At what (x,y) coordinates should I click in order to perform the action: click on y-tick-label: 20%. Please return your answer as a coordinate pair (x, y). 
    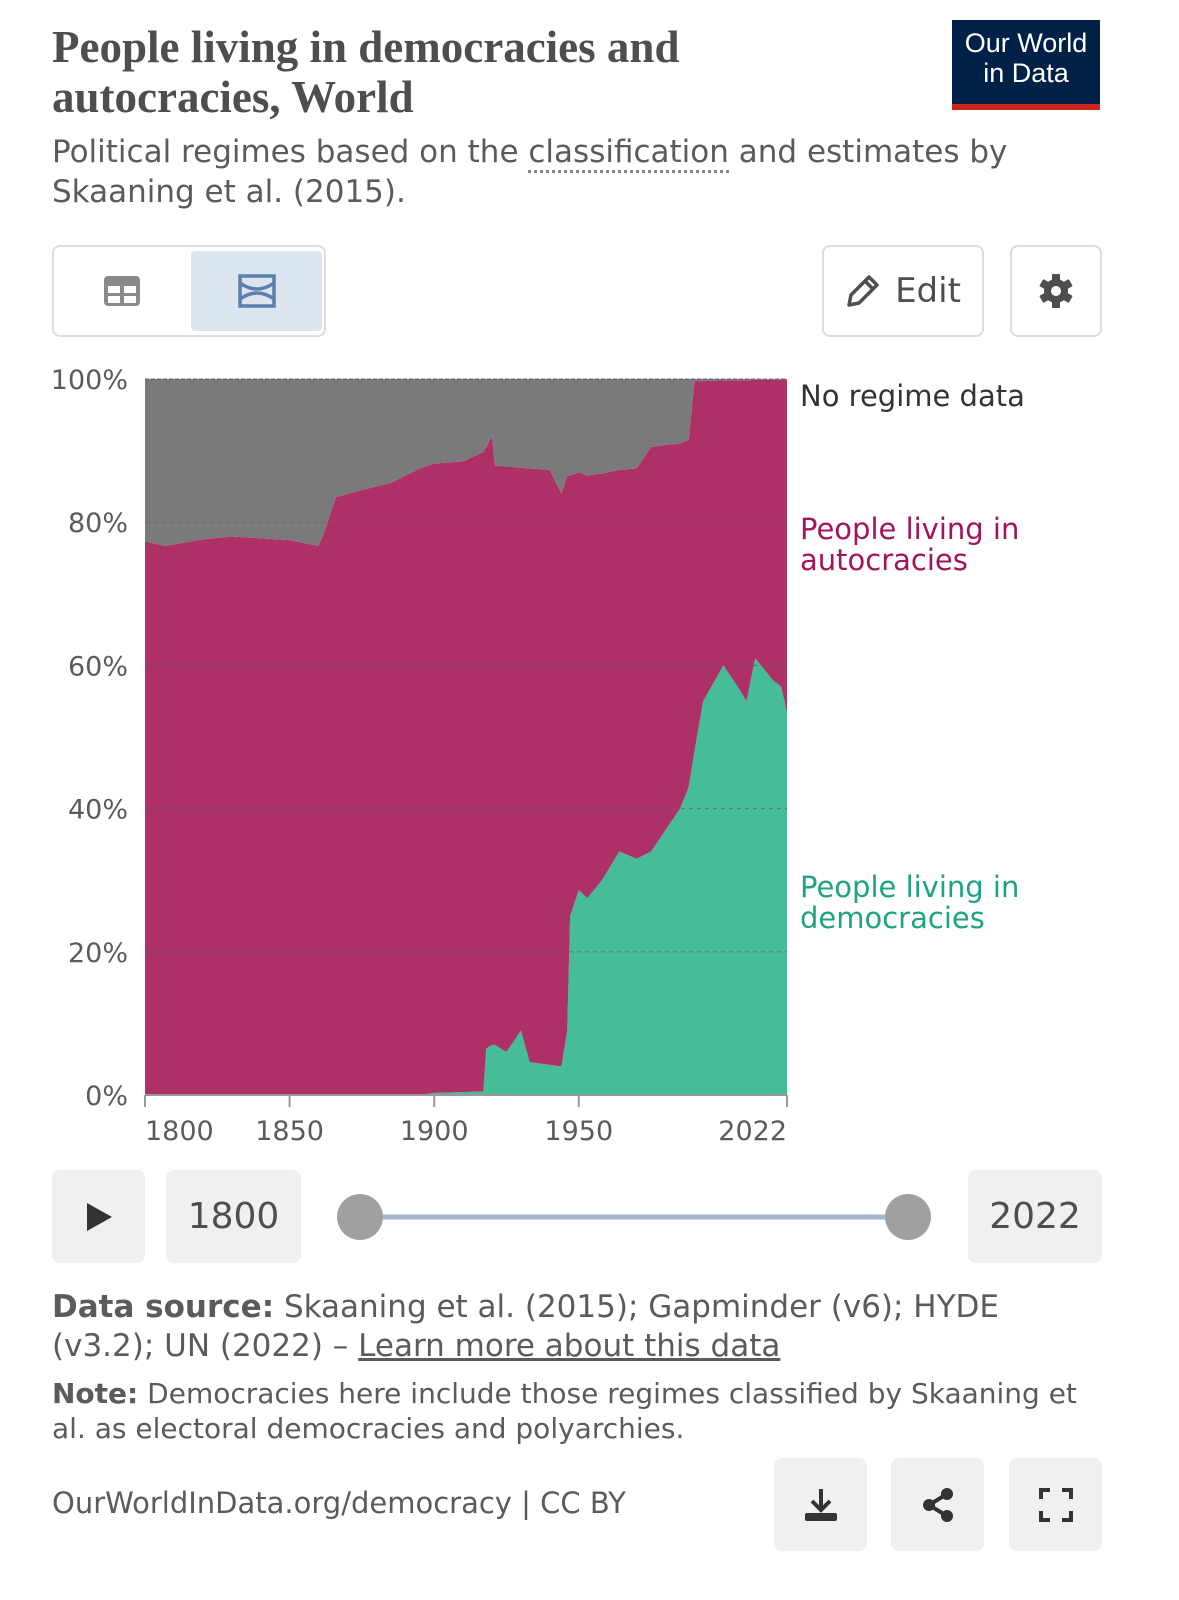
    Looking at the image, I should click on (98, 953).